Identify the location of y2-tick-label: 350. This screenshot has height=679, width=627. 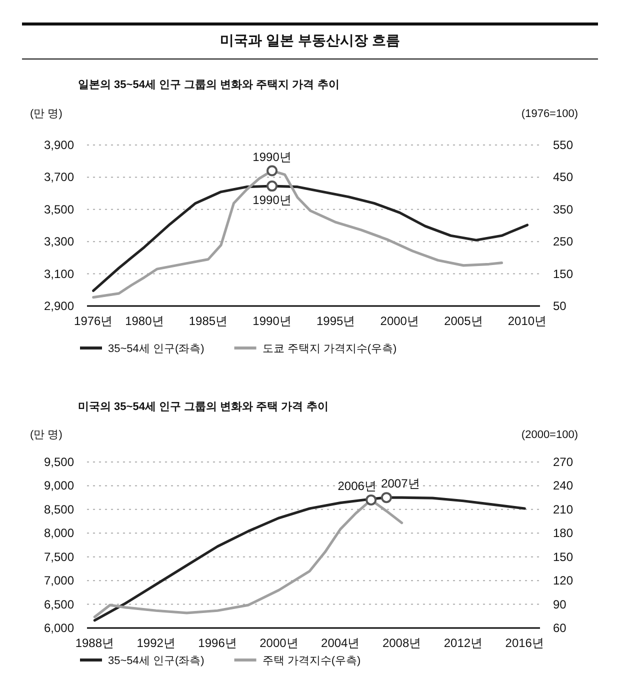
(563, 209).